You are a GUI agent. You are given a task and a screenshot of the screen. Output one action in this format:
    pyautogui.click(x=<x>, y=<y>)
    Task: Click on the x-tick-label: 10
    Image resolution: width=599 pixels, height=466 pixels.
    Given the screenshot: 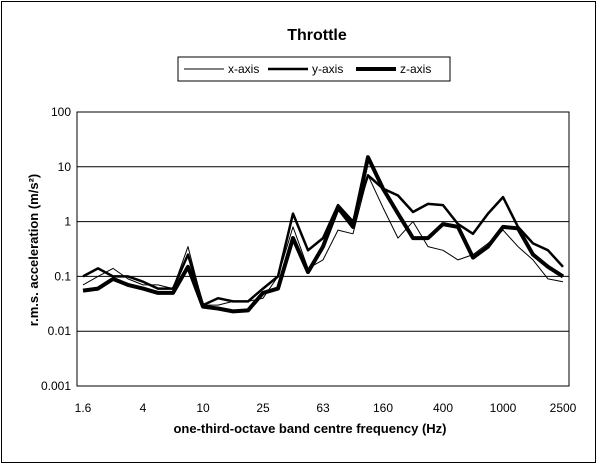 What is the action you would take?
    pyautogui.click(x=203, y=408)
    